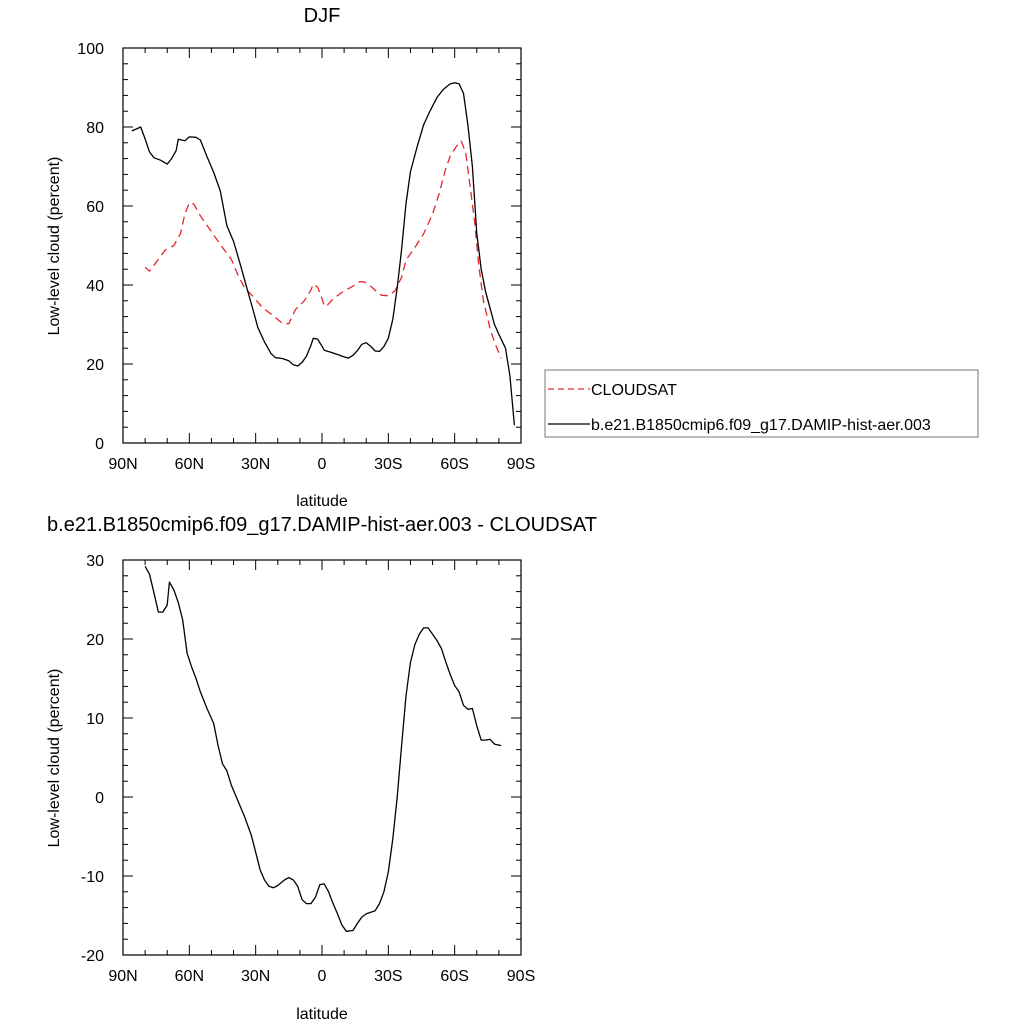 The image size is (1024, 1024). I want to click on chart-top-xlabel: latitude, so click(322, 501).